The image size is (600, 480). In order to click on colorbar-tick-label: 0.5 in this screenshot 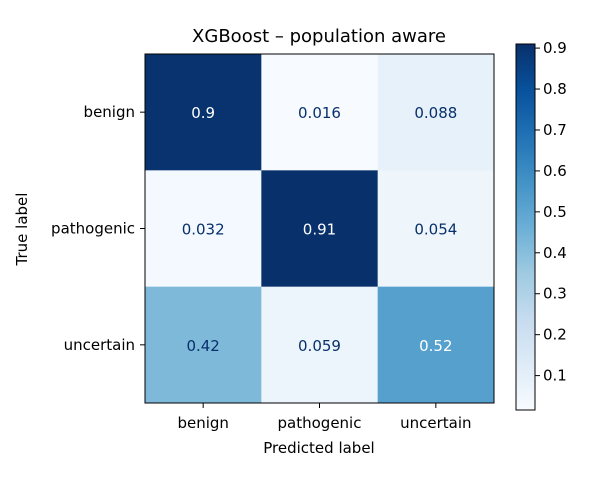, I will do `click(555, 212)`.